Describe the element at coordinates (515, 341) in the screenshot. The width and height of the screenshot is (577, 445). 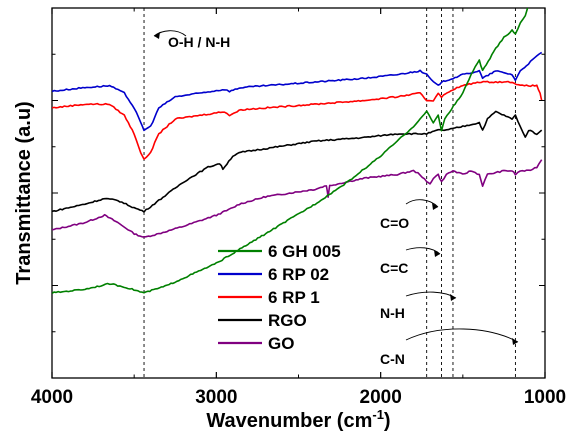
I see `annotation-arrowhead-c-n` at that location.